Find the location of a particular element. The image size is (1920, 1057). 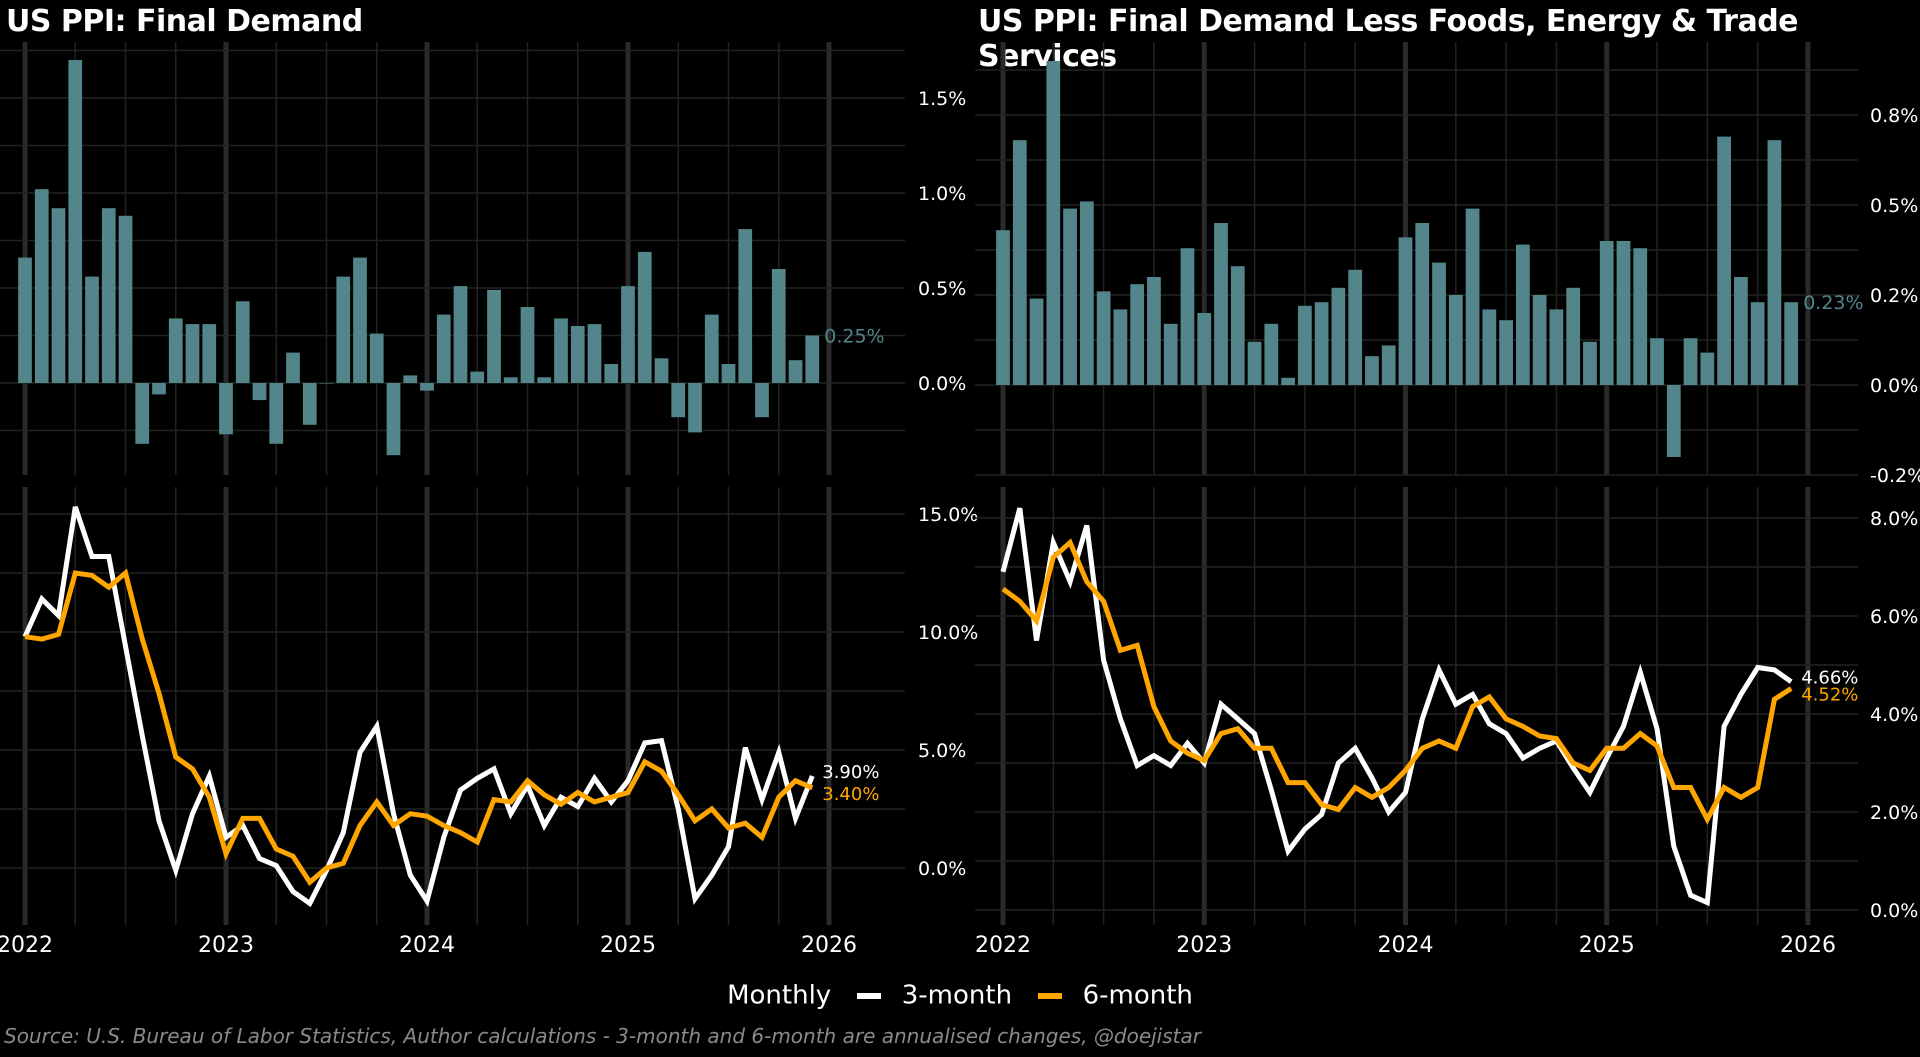

y-tick-label: 1.0% is located at coordinates (942, 194).